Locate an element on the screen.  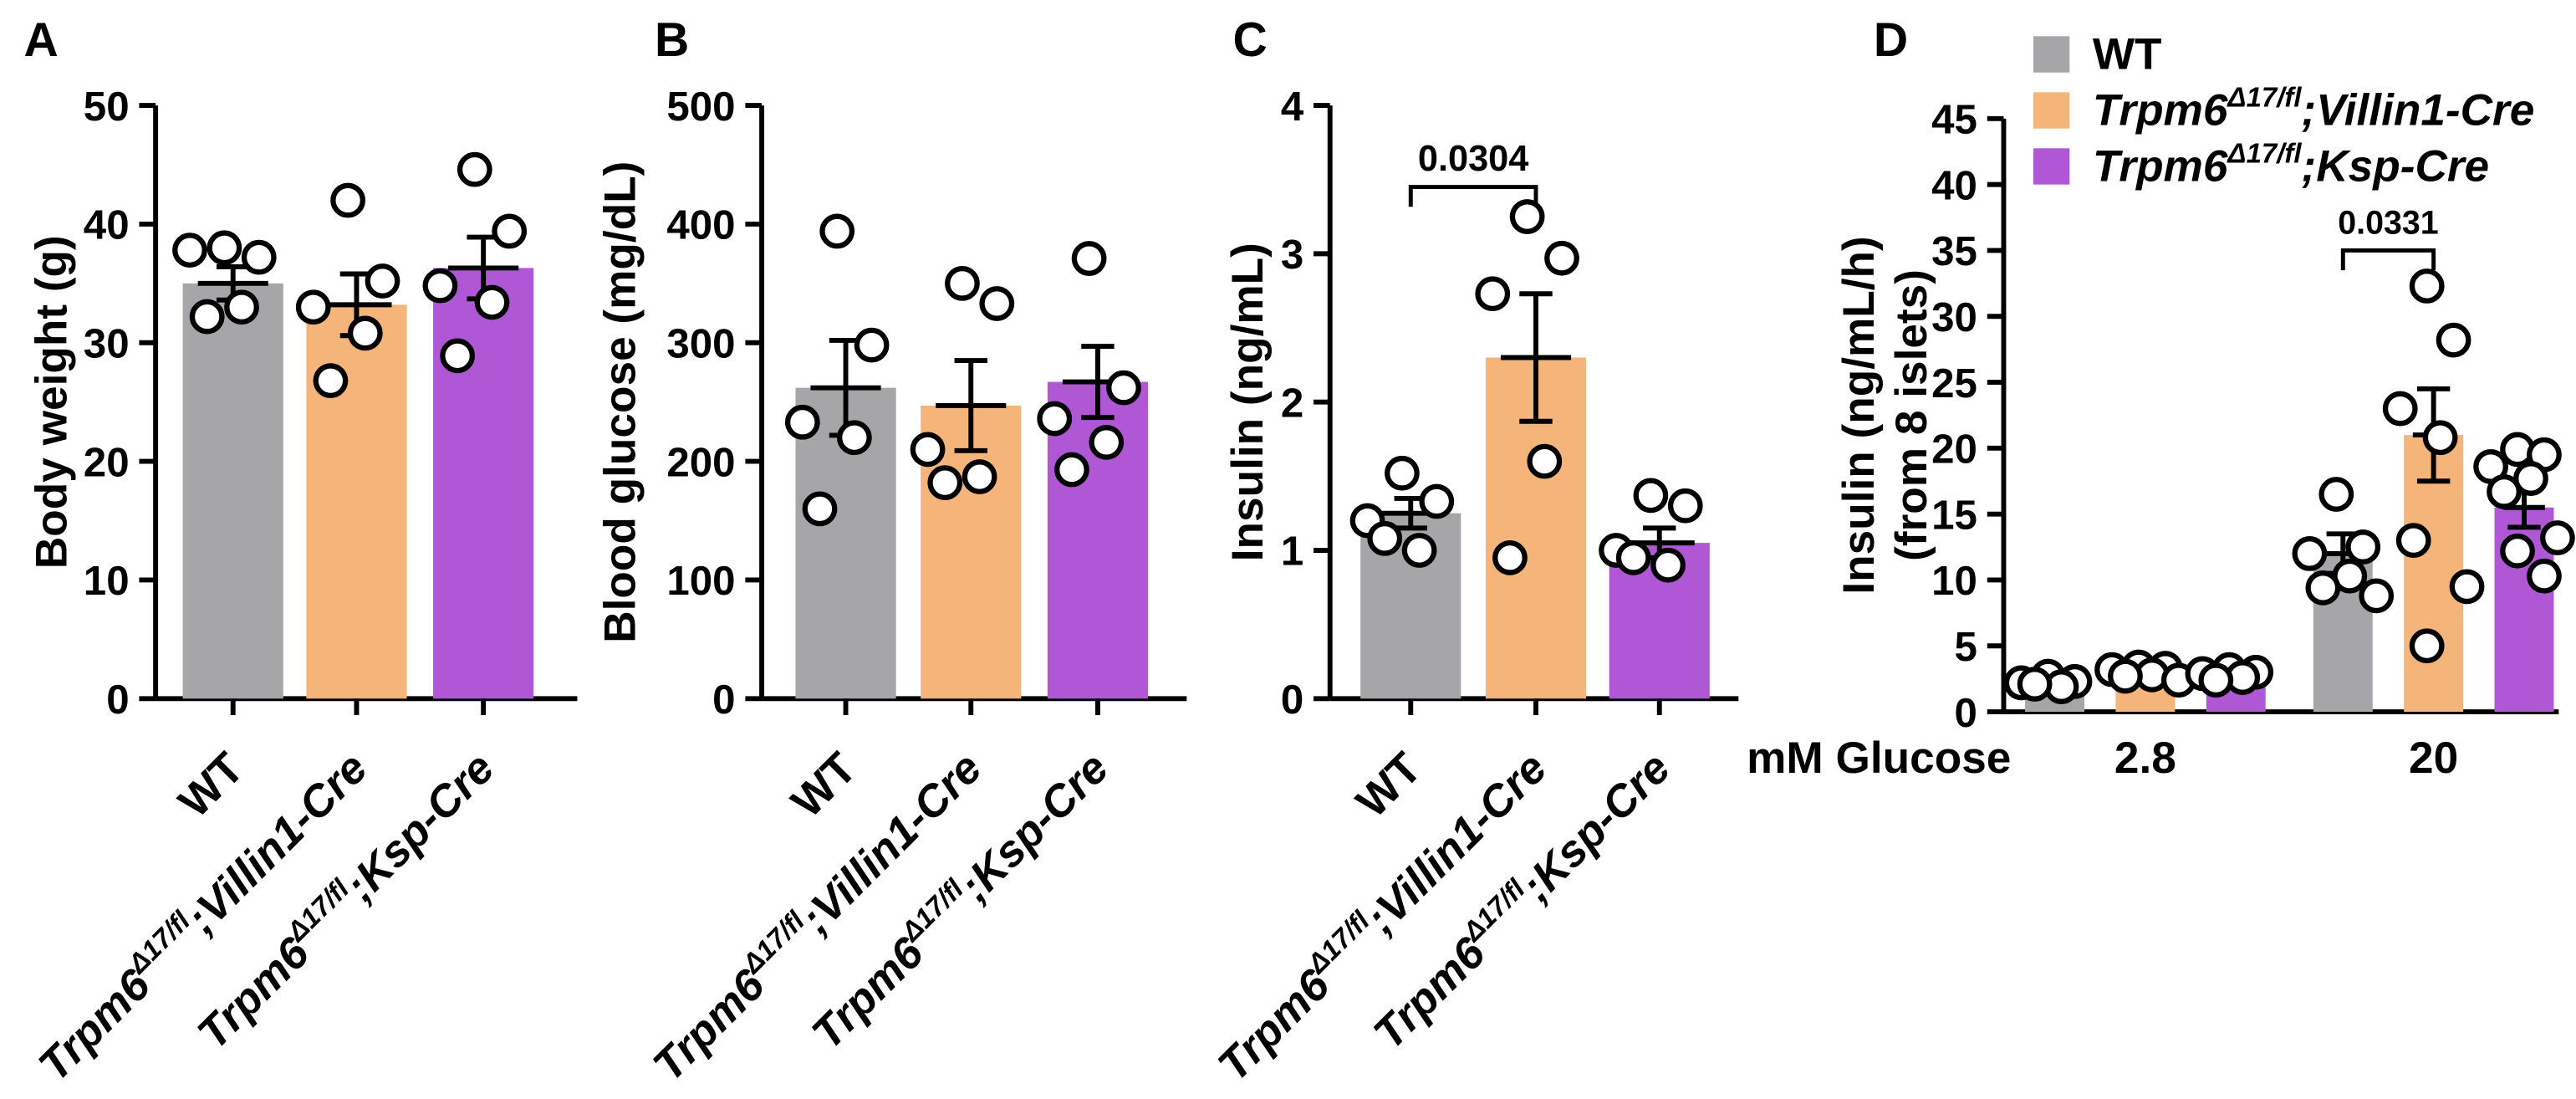
panel-letter: B is located at coordinates (672, 40).